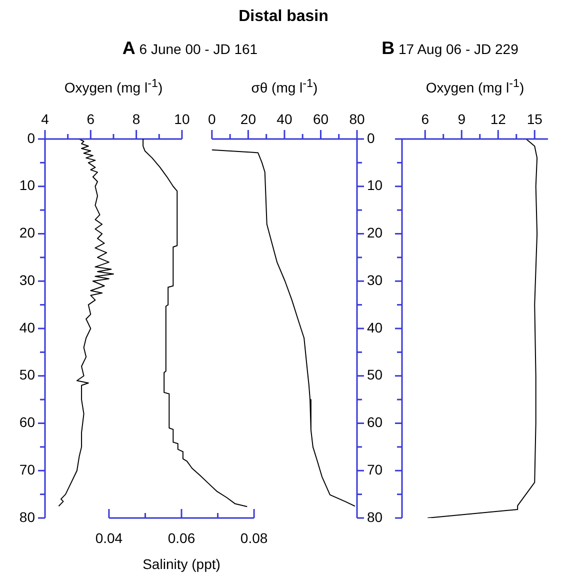  Describe the element at coordinates (212, 118) in the screenshot. I see `x-tick-label: 0` at that location.